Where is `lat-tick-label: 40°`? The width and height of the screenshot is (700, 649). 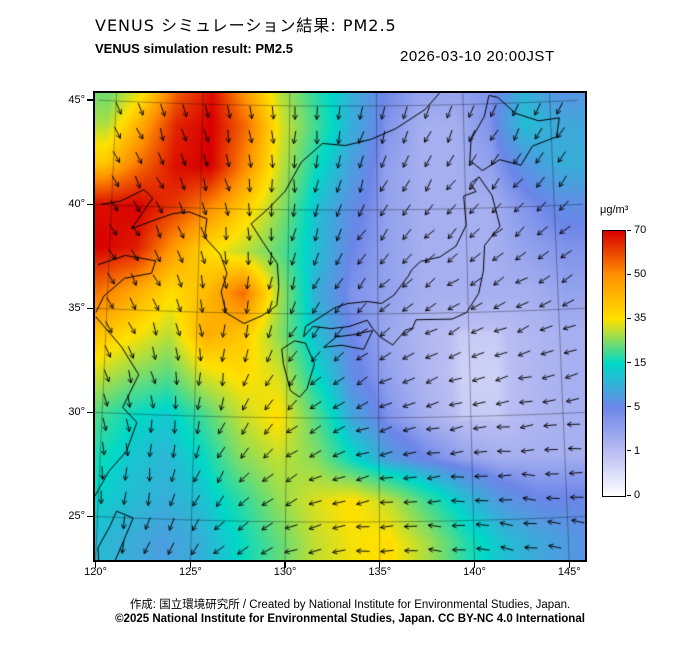
lat-tick-label: 40° is located at coordinates (76, 204).